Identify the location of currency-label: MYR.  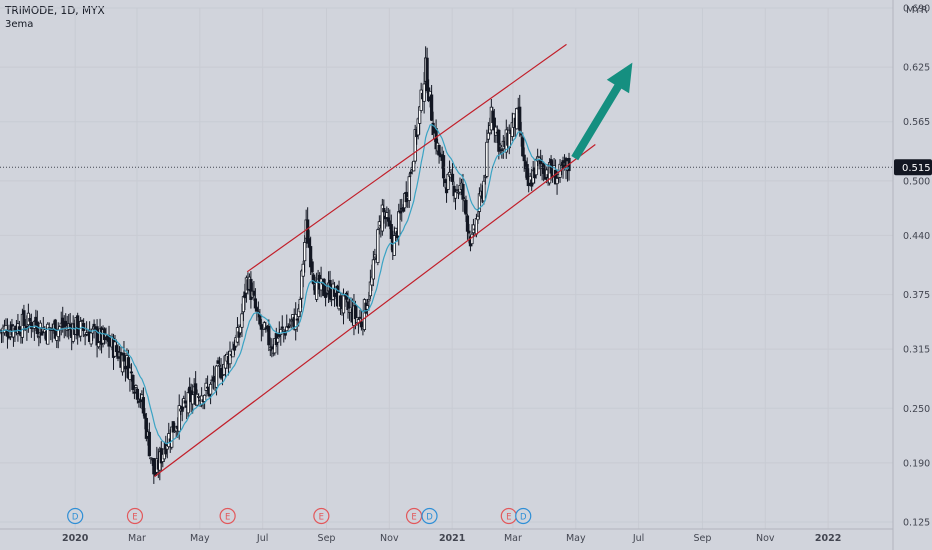
(917, 10).